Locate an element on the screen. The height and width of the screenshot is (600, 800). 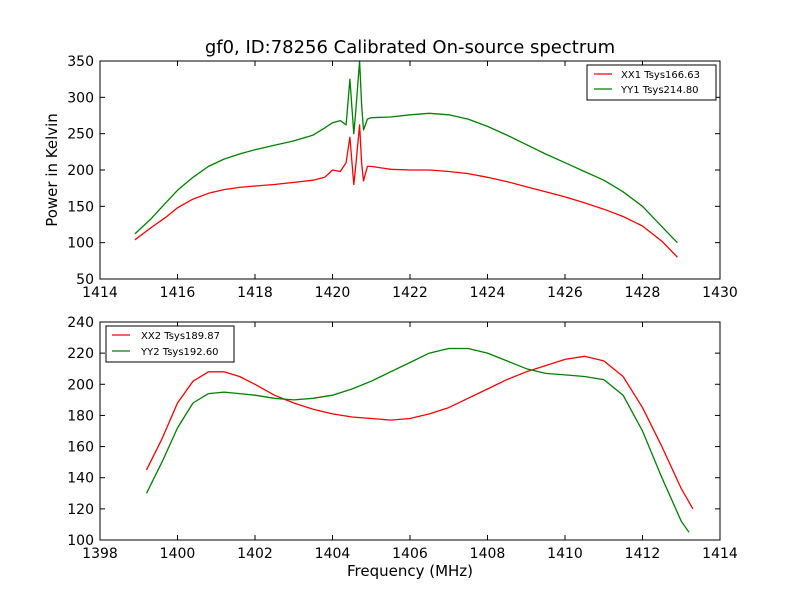
x-tick-label: 1398 is located at coordinates (100, 554).